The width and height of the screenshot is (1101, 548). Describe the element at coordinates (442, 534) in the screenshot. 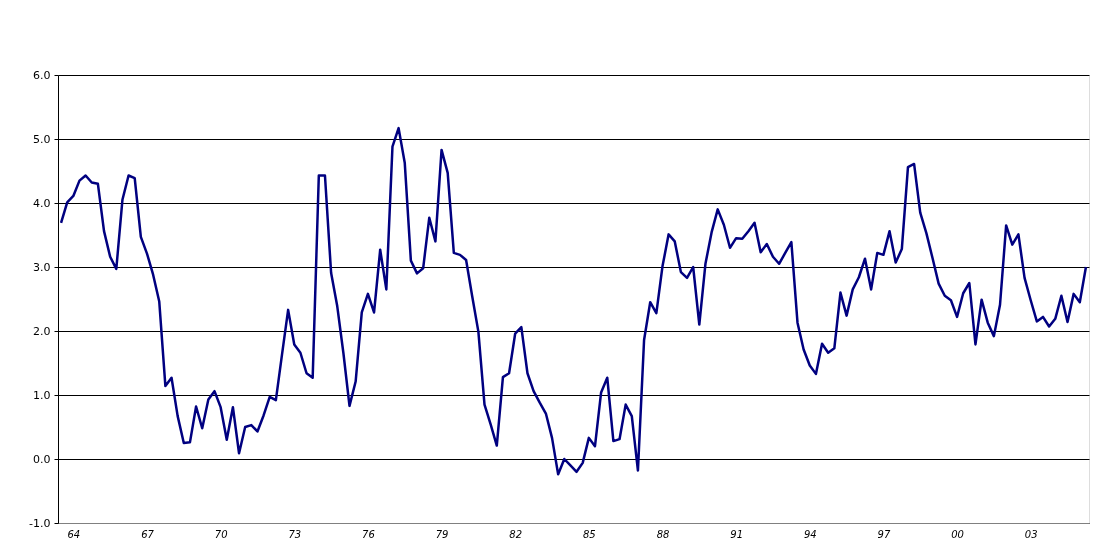

I see `x-tick-label: 79` at that location.